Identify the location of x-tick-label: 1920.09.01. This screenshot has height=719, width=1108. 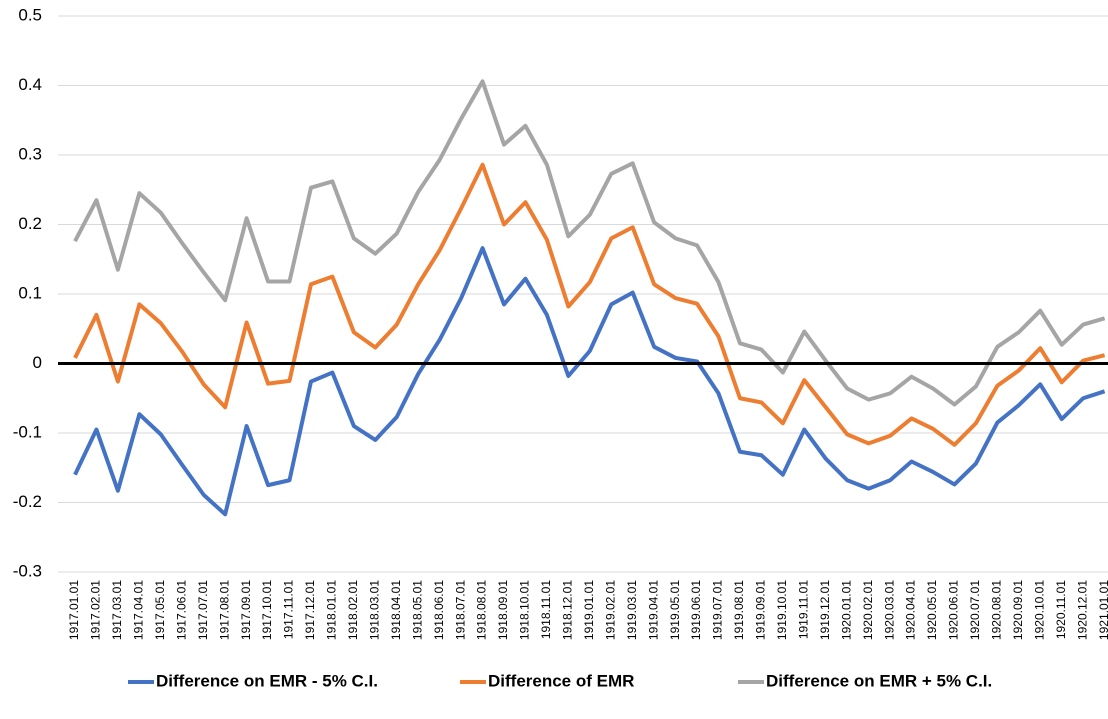
(1018, 610).